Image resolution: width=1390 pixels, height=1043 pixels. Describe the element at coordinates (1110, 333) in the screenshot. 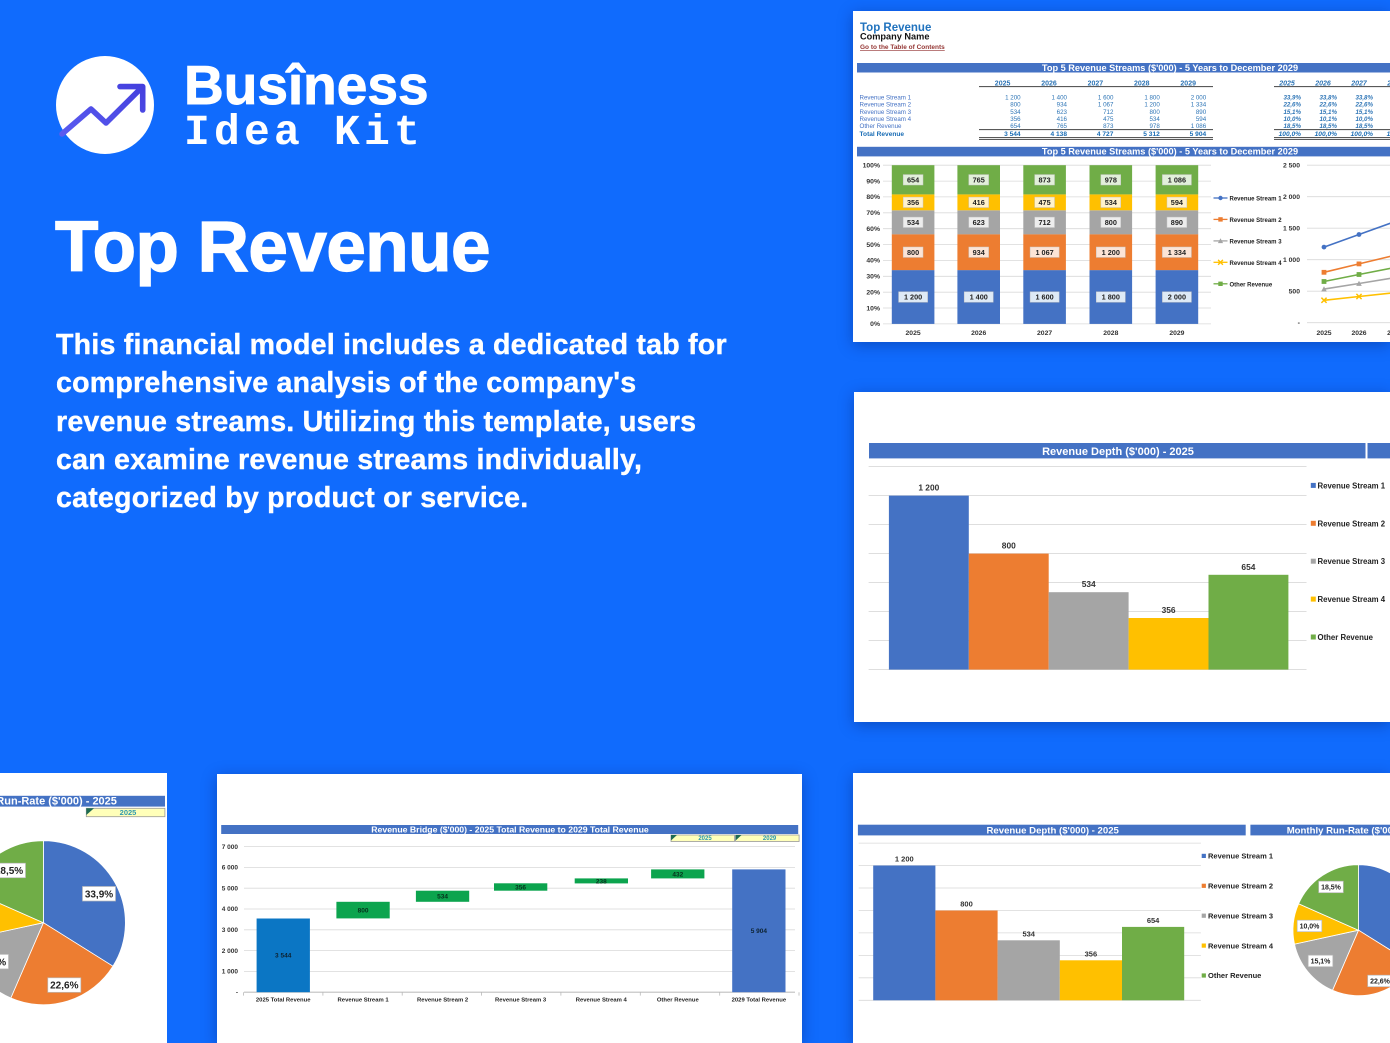

I see `svg-text: 2028` at that location.